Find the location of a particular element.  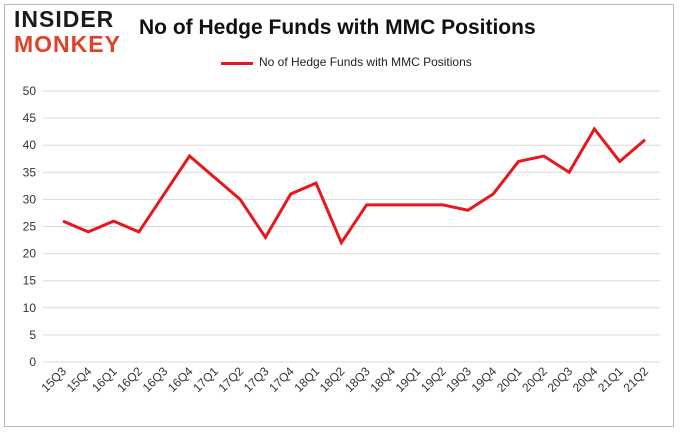

x-tick-label-20Q1: 20Q1 is located at coordinates (509, 379).